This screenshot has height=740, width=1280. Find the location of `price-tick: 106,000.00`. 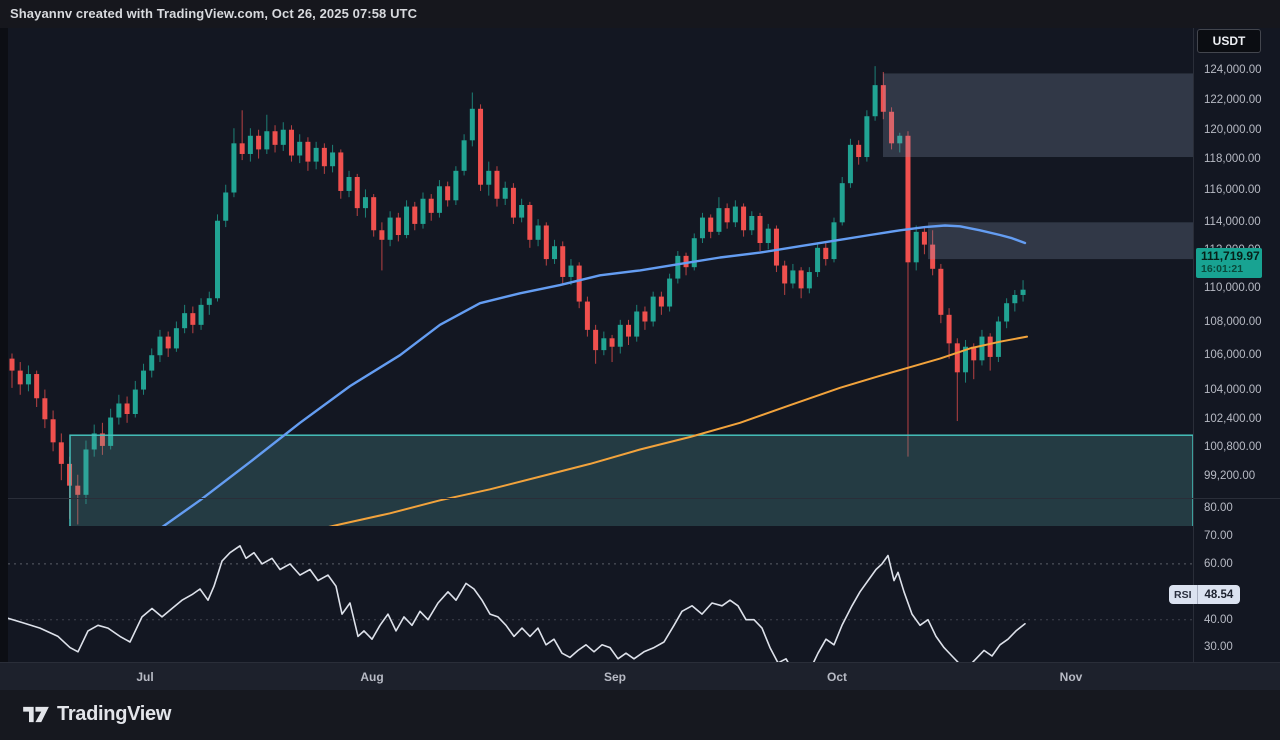

price-tick: 106,000.00 is located at coordinates (1233, 355).